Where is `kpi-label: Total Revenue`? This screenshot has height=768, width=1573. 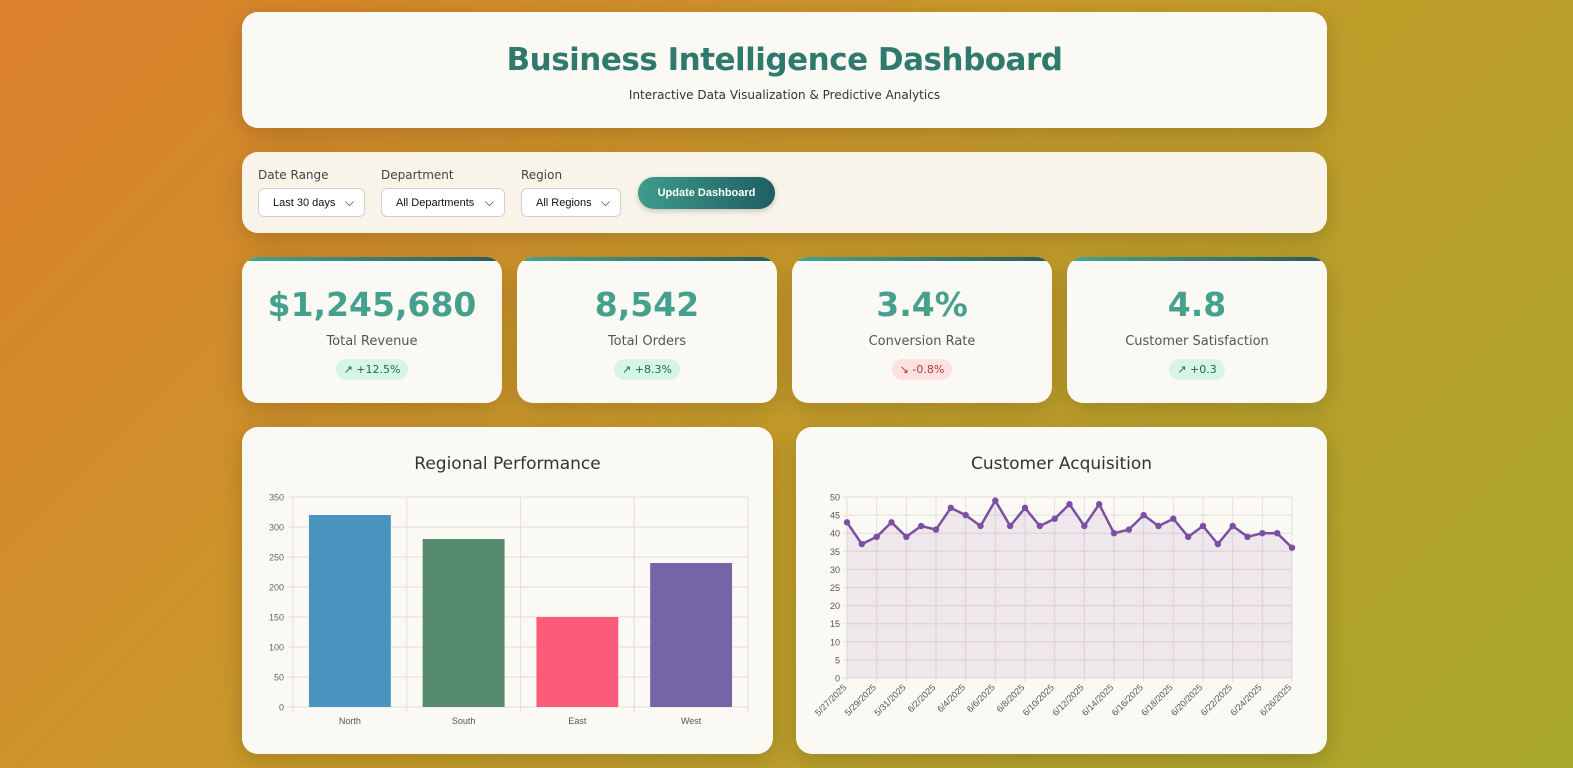
kpi-label: Total Revenue is located at coordinates (372, 341).